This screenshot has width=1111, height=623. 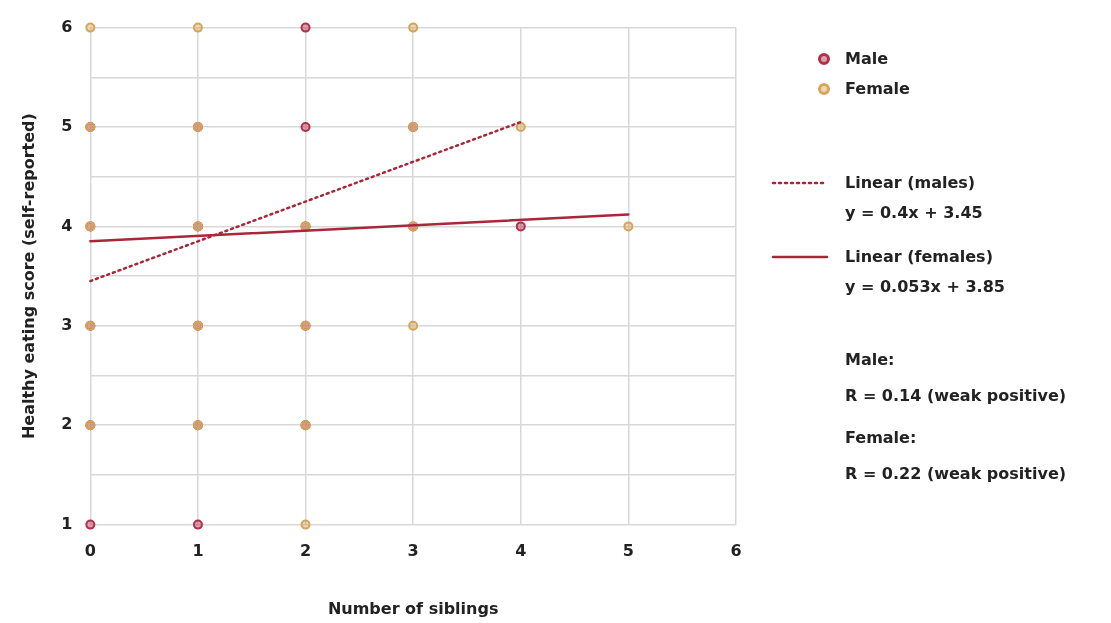 I want to click on x-tick-label: 0, so click(x=90, y=551).